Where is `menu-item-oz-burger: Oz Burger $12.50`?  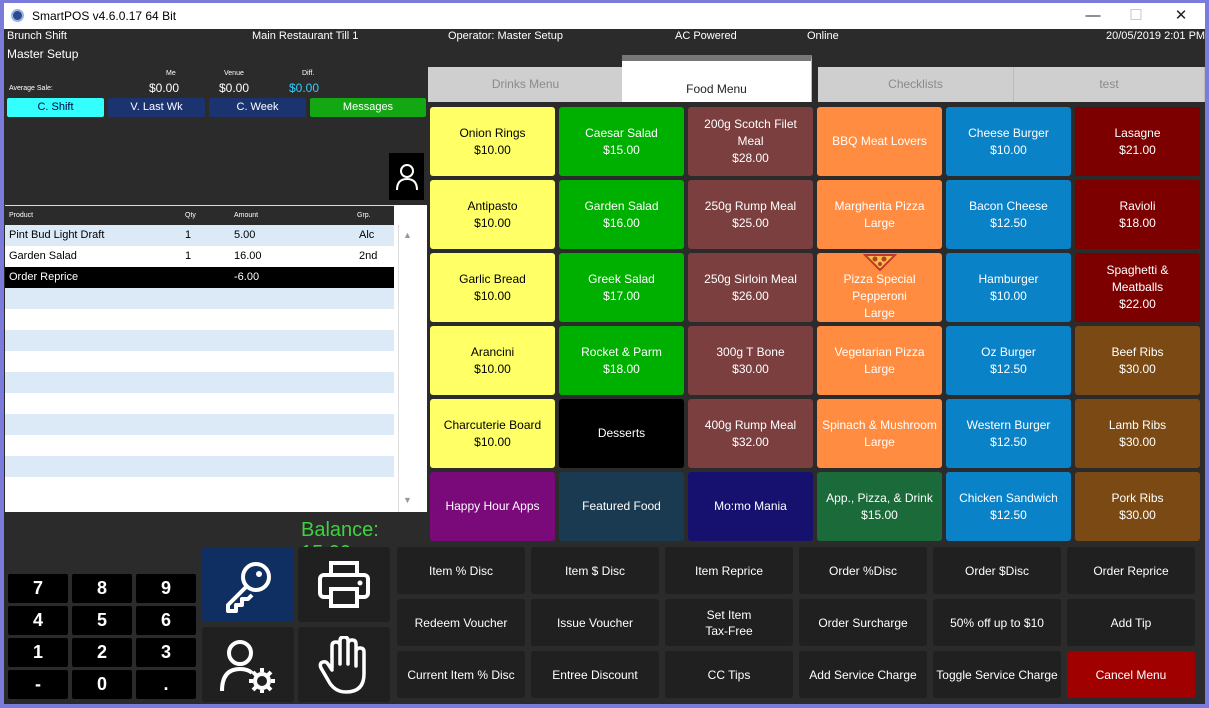
menu-item-oz-burger: Oz Burger $12.50 is located at coordinates (1008, 360).